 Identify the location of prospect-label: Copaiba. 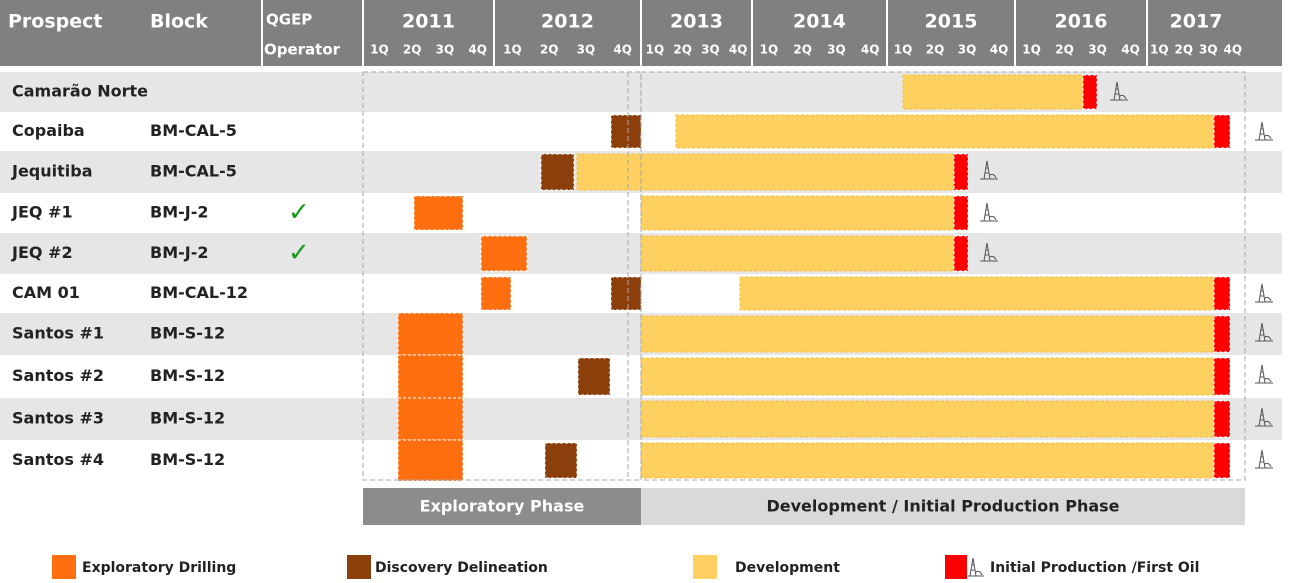
(48, 130).